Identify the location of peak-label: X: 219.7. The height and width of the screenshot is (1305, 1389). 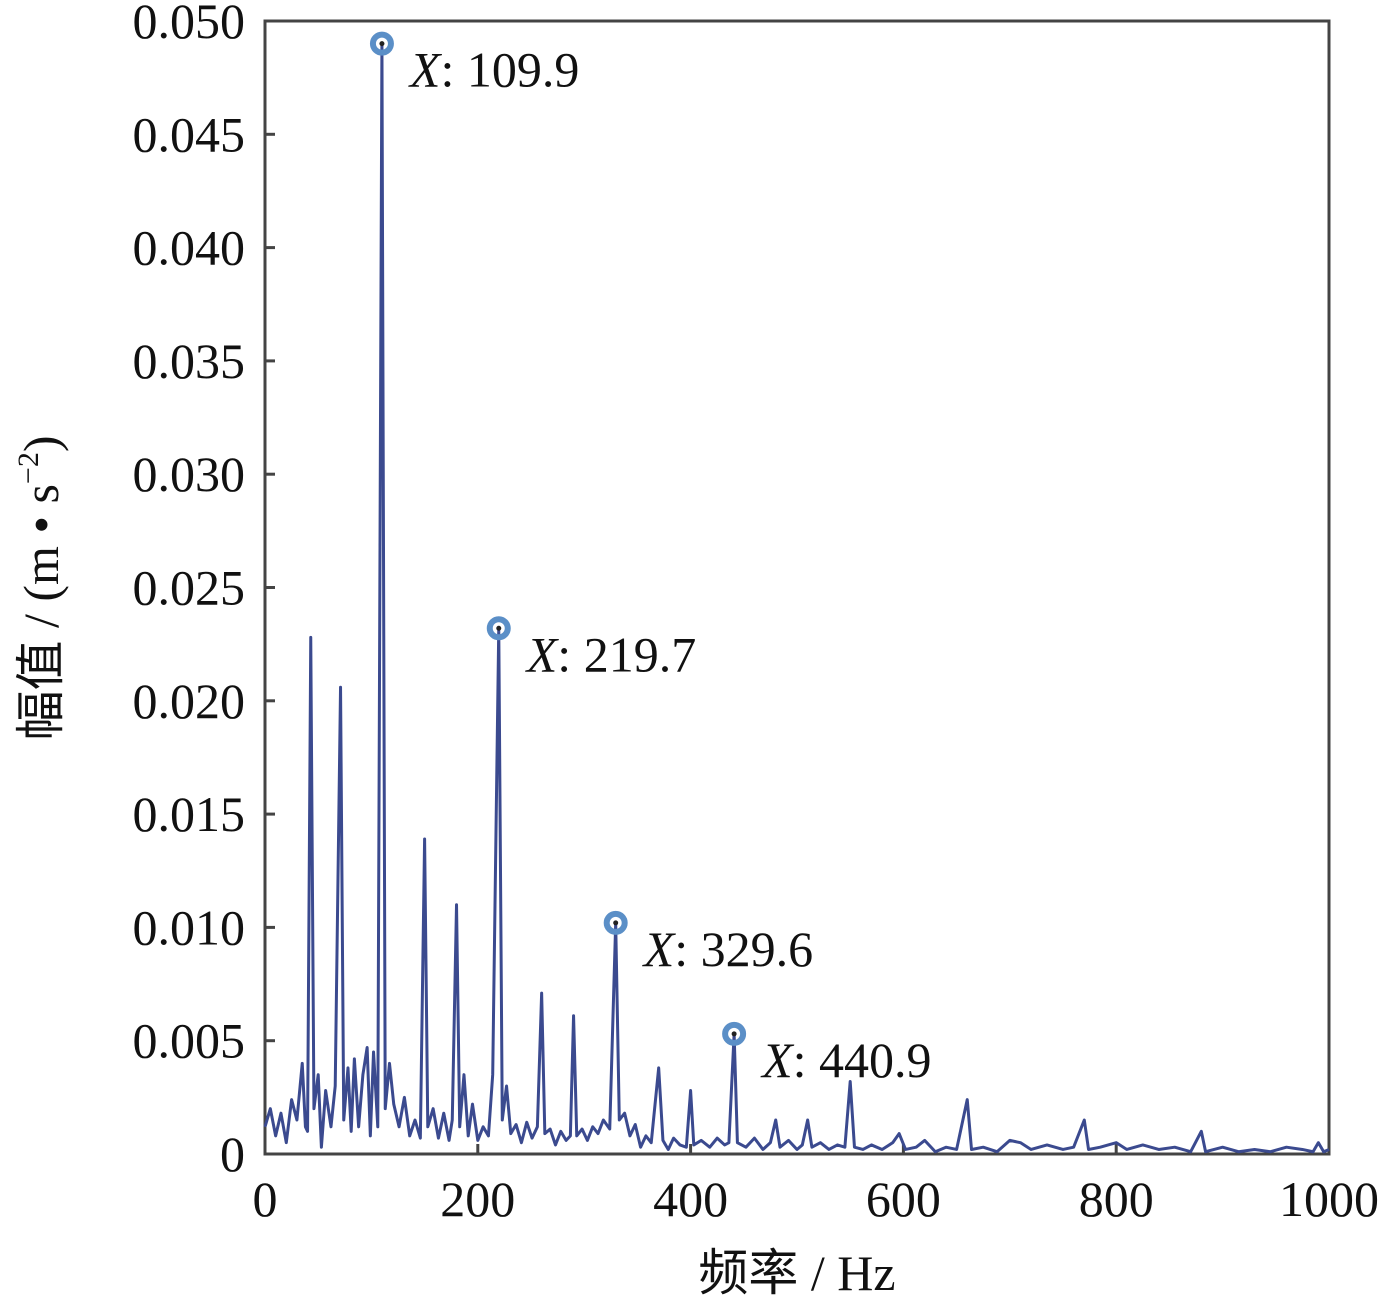
(610, 654).